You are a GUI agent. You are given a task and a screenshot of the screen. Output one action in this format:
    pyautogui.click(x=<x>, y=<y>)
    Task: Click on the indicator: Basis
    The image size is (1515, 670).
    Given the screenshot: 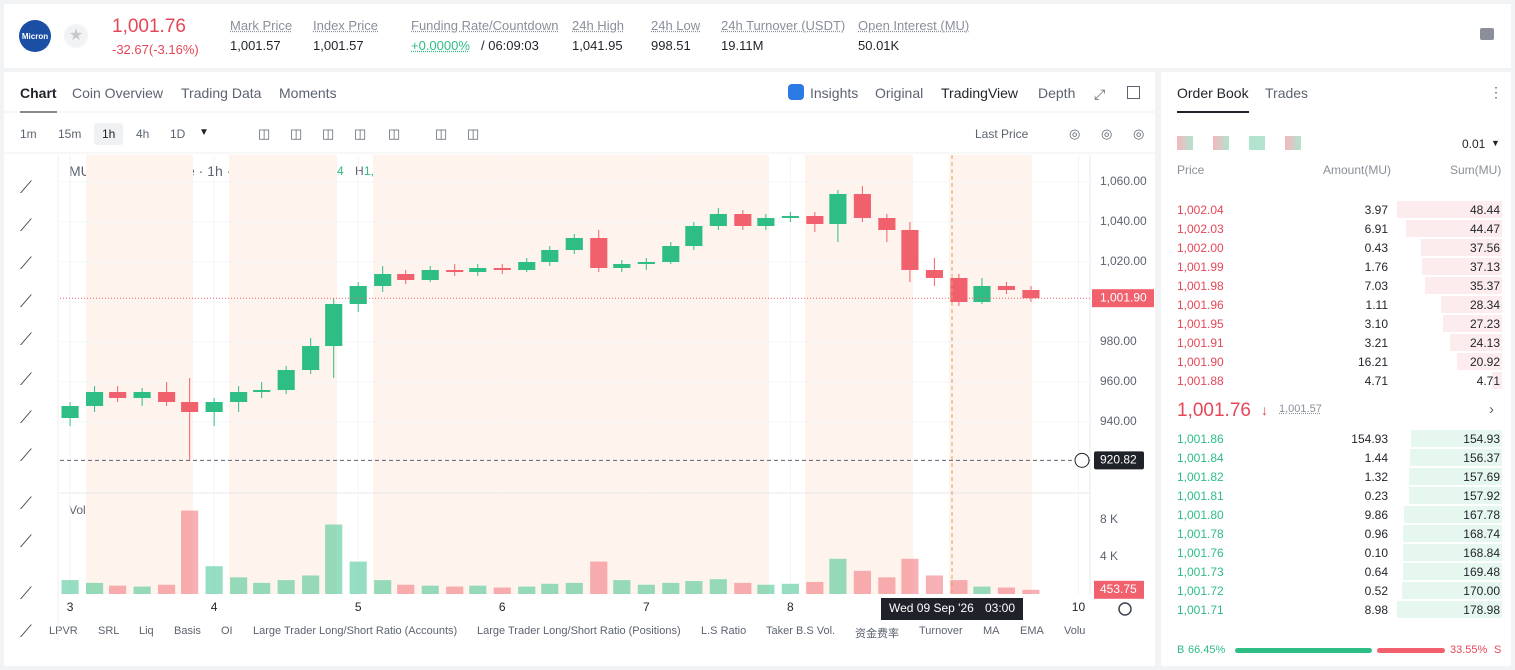 What is the action you would take?
    pyautogui.click(x=187, y=631)
    